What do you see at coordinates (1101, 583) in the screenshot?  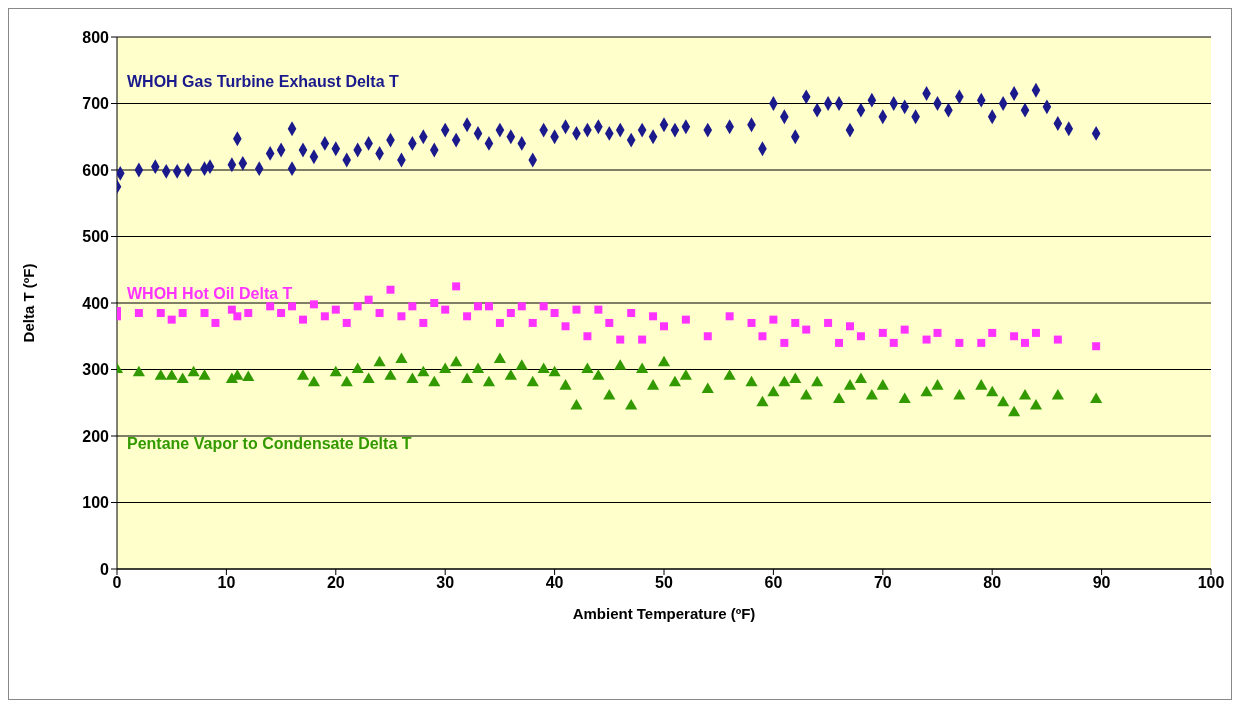 I see `x-tick-label: 90` at bounding box center [1101, 583].